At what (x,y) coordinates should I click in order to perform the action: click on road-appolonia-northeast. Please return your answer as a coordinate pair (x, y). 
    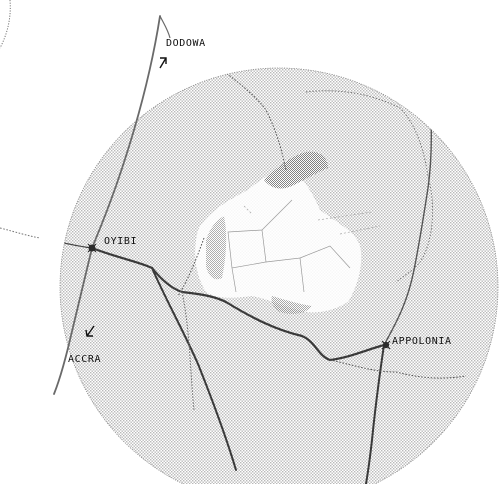
    Looking at the image, I should click on (408, 222).